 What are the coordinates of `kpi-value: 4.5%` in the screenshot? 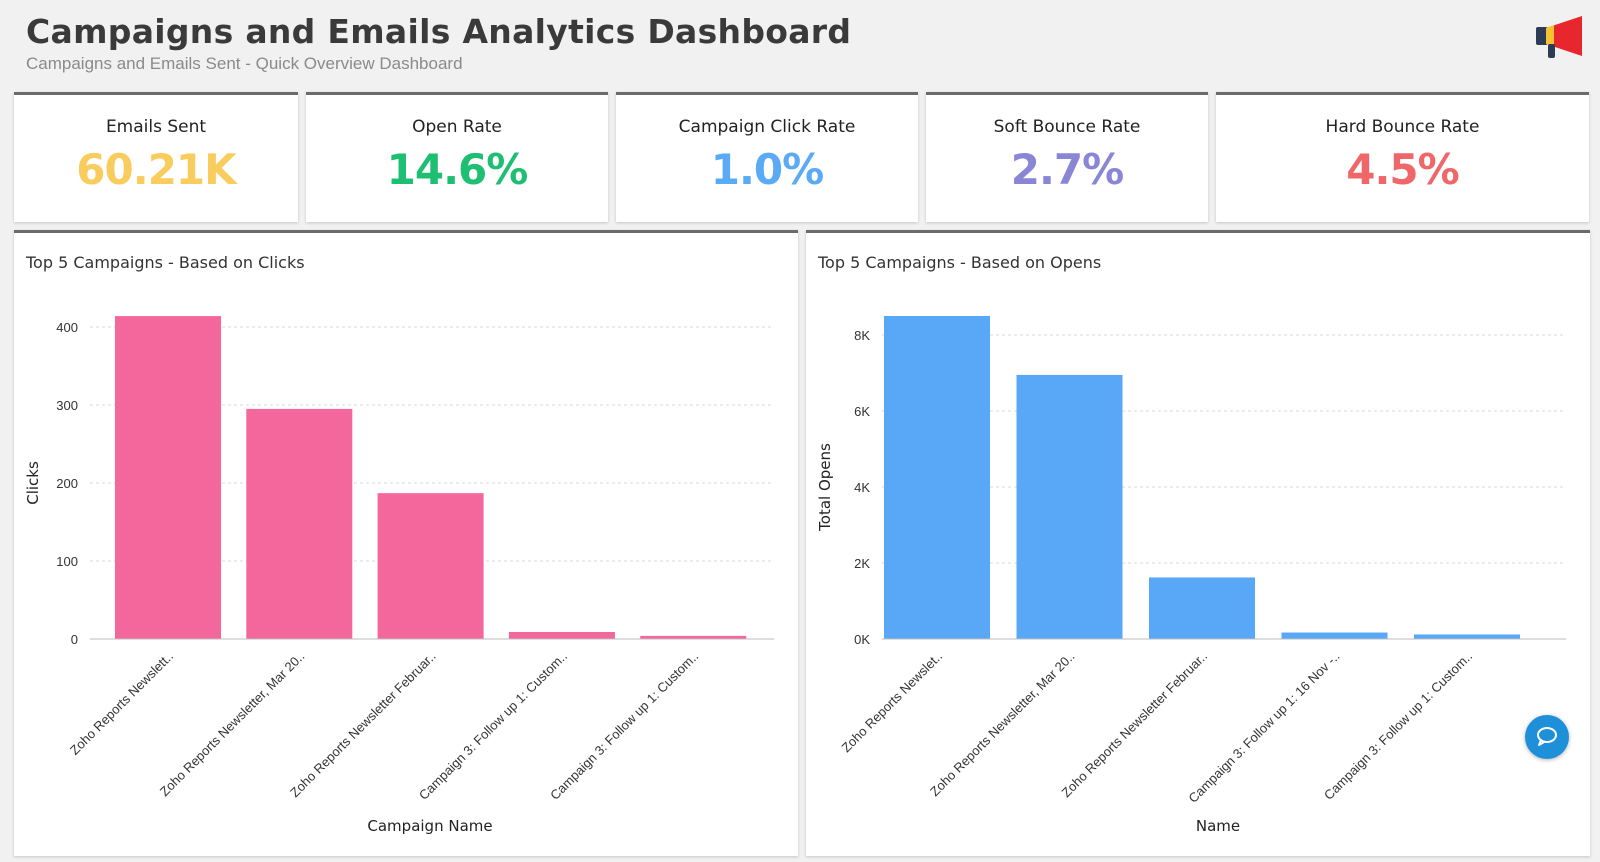 It's located at (1402, 169).